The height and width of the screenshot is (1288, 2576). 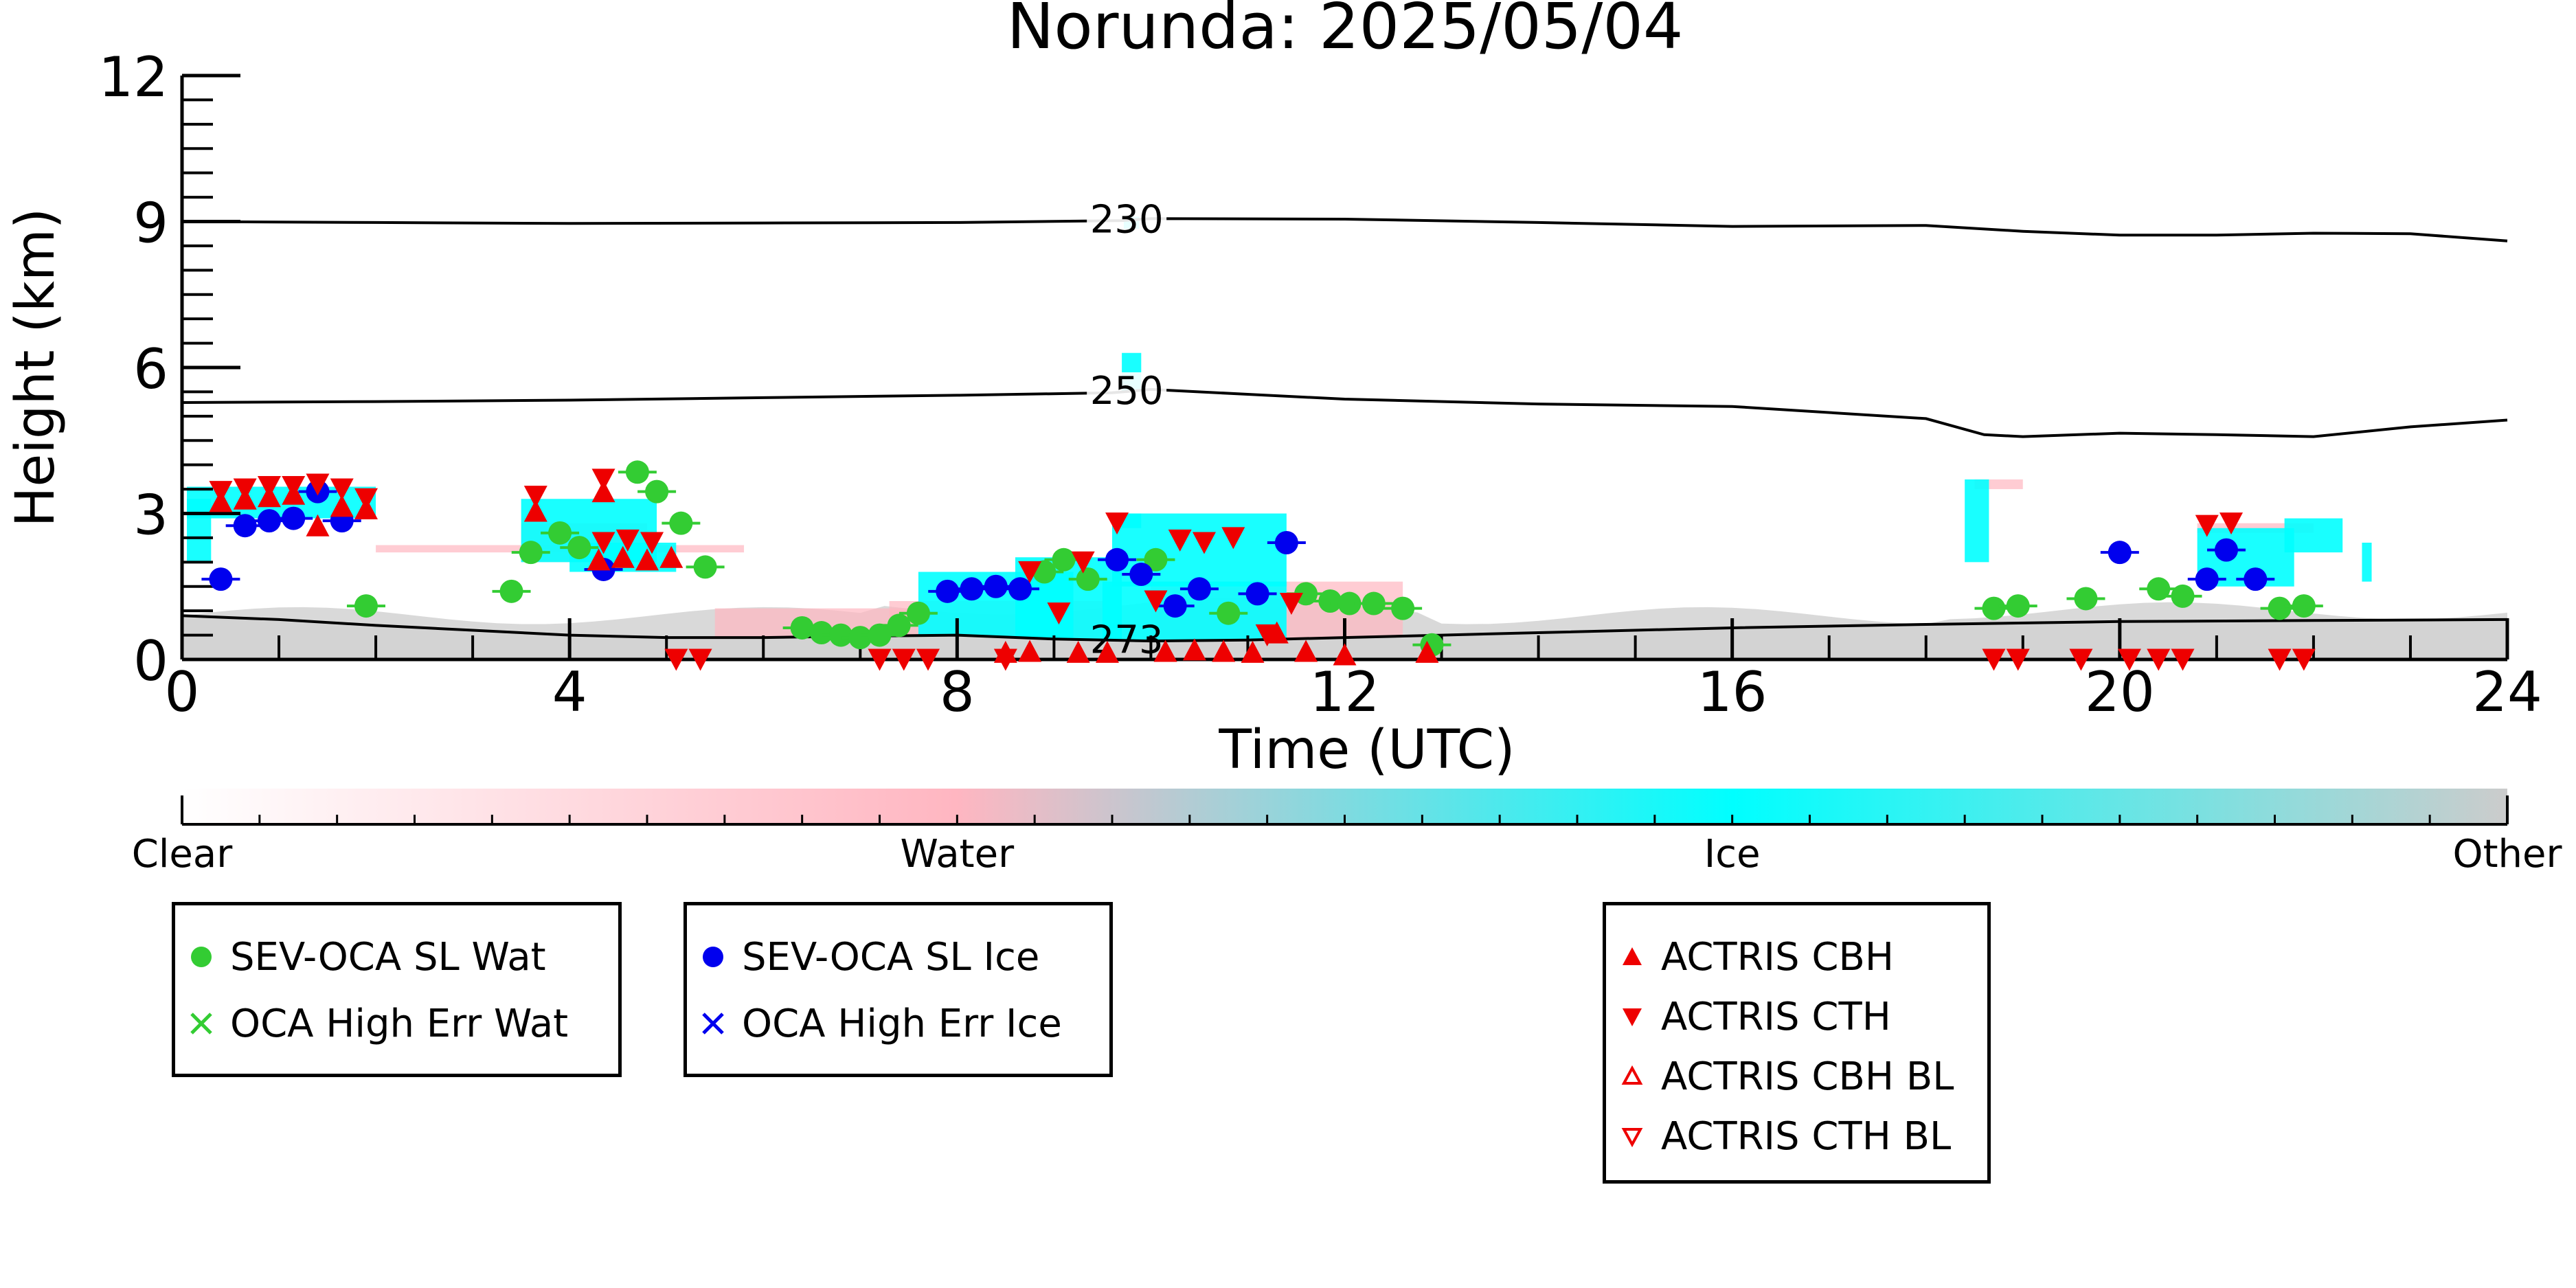 I want to click on y-tick-label: 12, so click(x=133, y=77).